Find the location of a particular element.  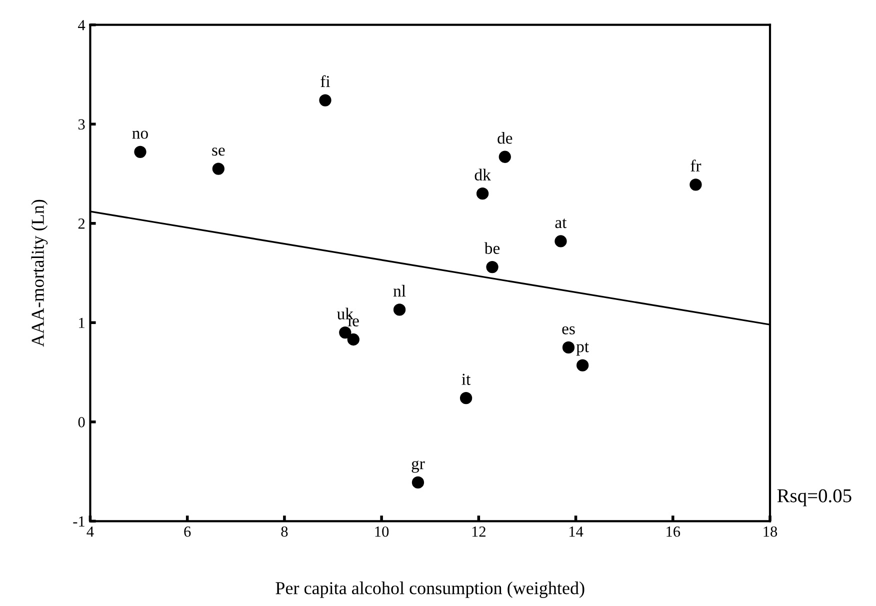

y-tick-label: 0 is located at coordinates (81, 422).